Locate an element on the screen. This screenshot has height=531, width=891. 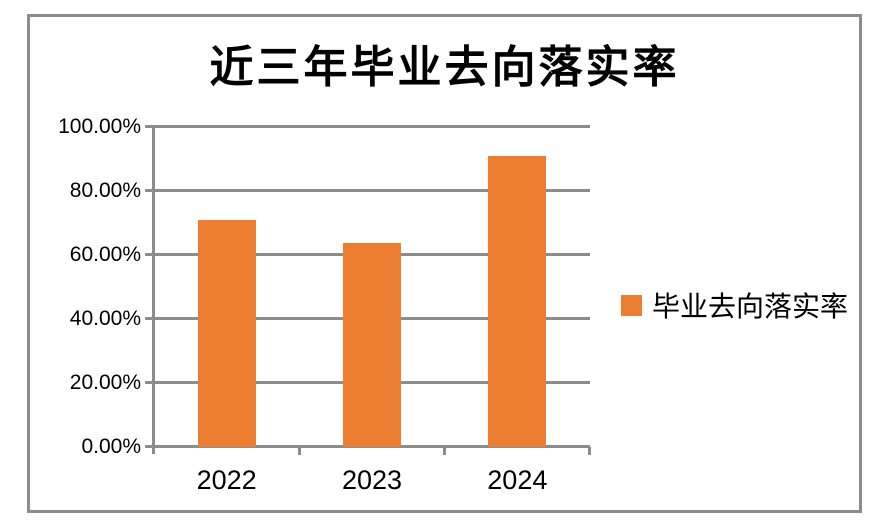
y-tick-label: 100.00% is located at coordinates (99, 126).